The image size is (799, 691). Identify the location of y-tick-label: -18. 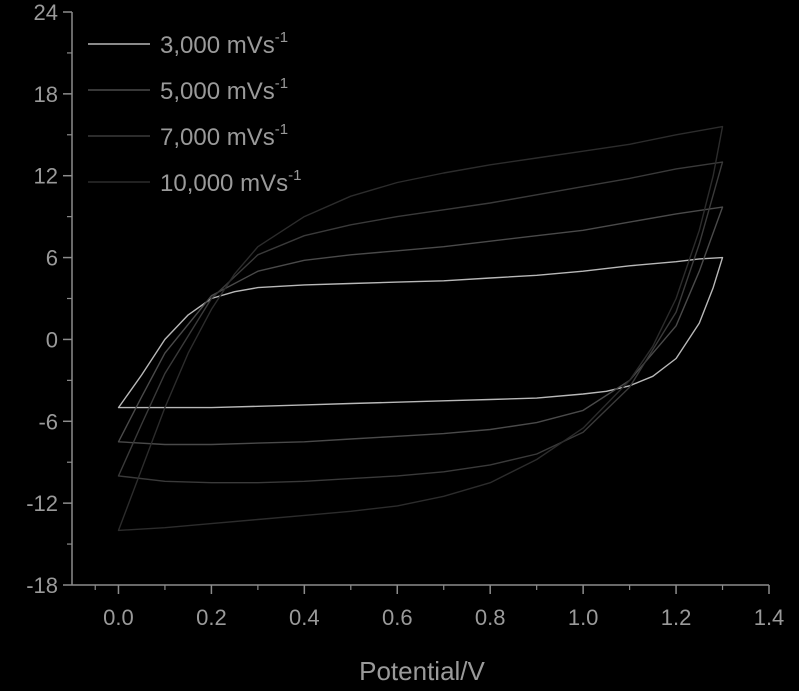
(42, 585).